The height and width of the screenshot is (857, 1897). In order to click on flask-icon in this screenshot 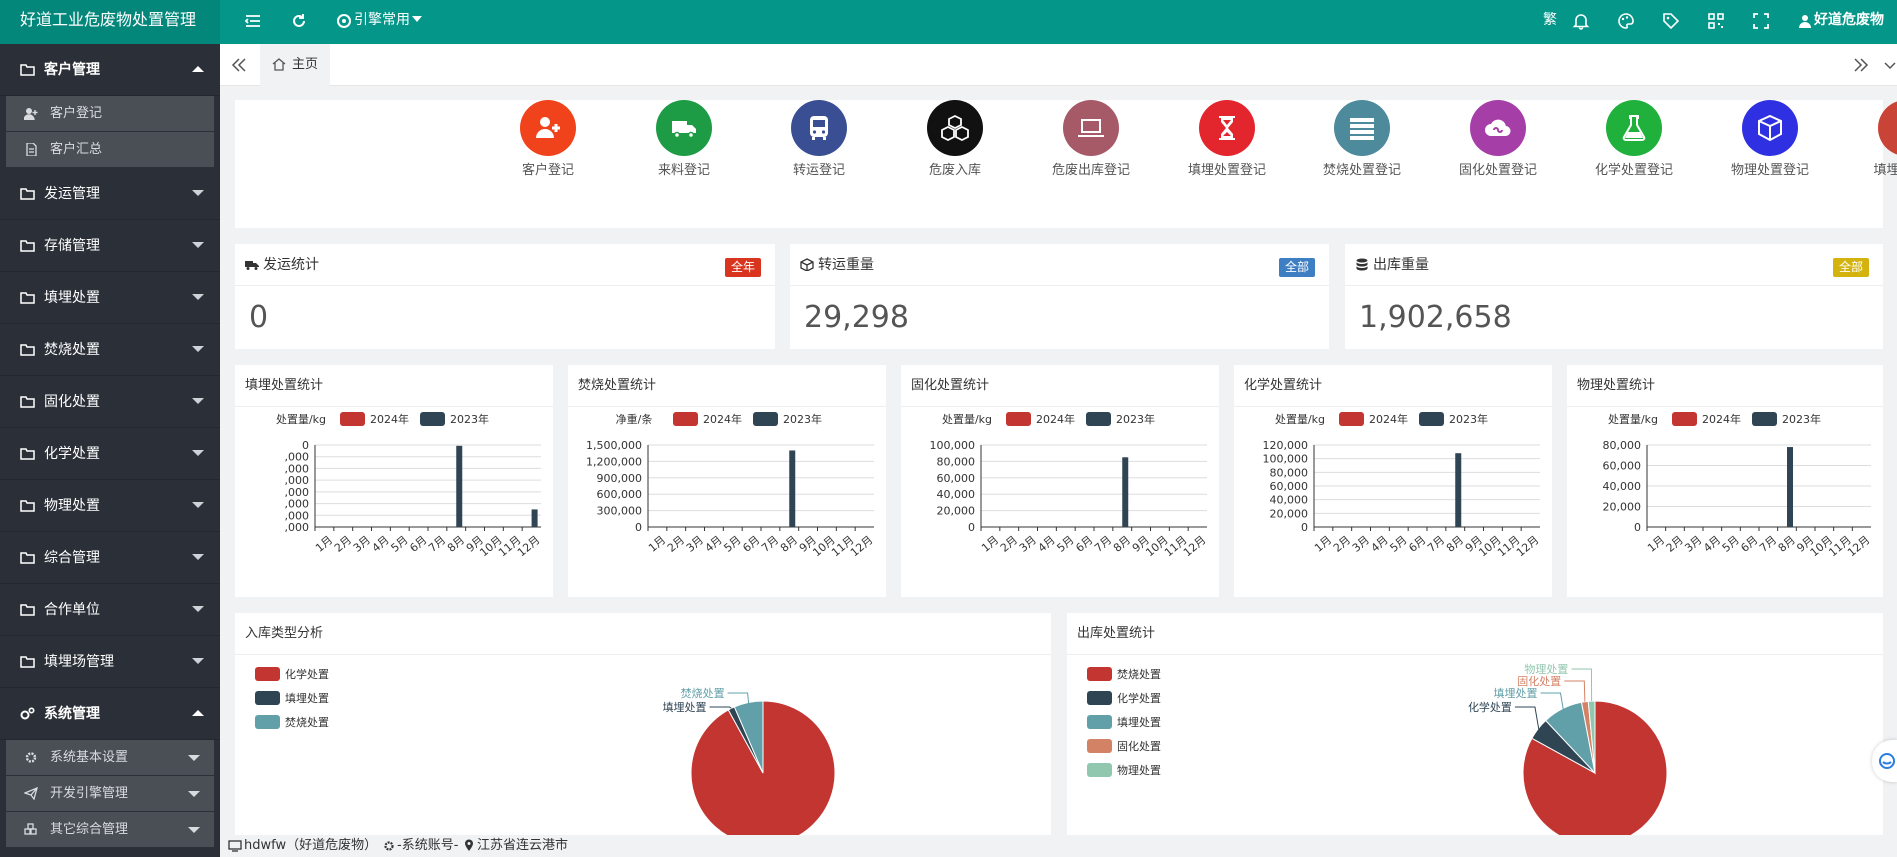, I will do `click(1634, 128)`.